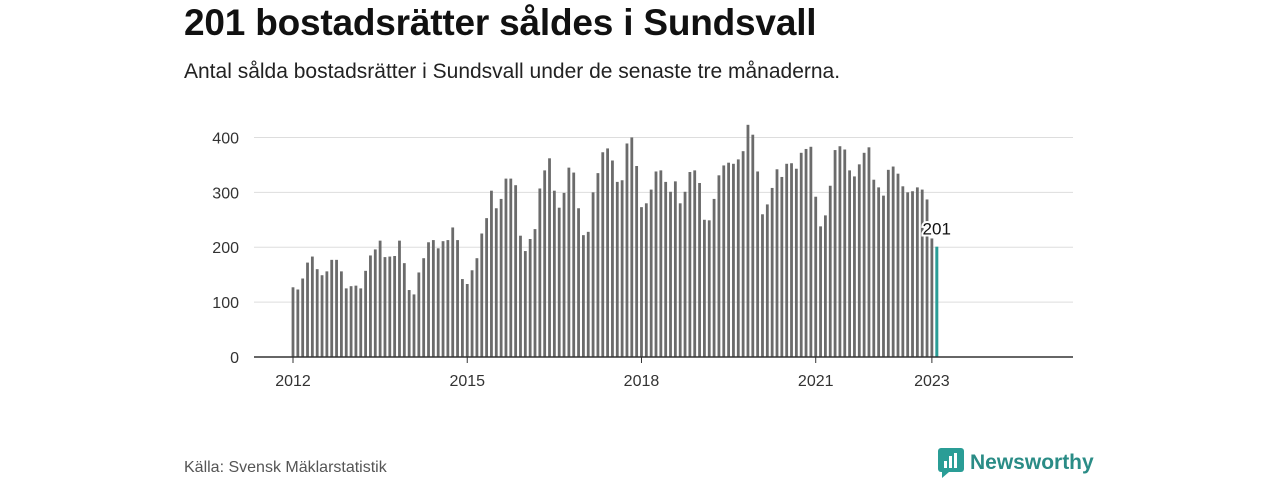  I want to click on y-tick-label: 200, so click(225, 248).